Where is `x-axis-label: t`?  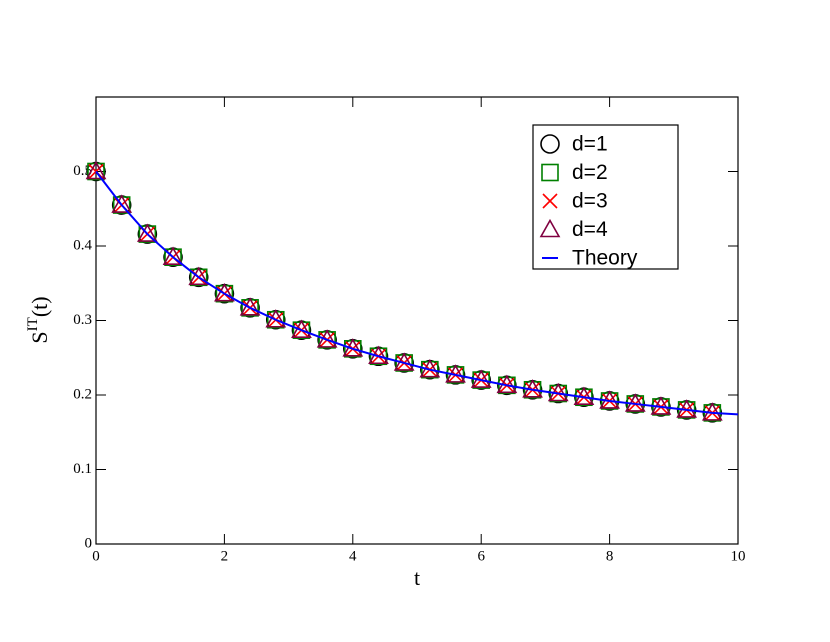
x-axis-label: t is located at coordinates (417, 577).